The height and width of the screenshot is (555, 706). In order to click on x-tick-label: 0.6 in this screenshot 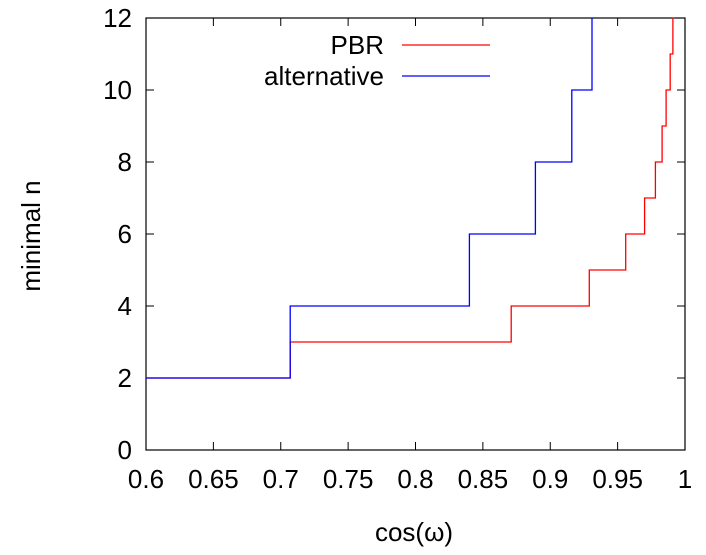, I will do `click(146, 479)`.